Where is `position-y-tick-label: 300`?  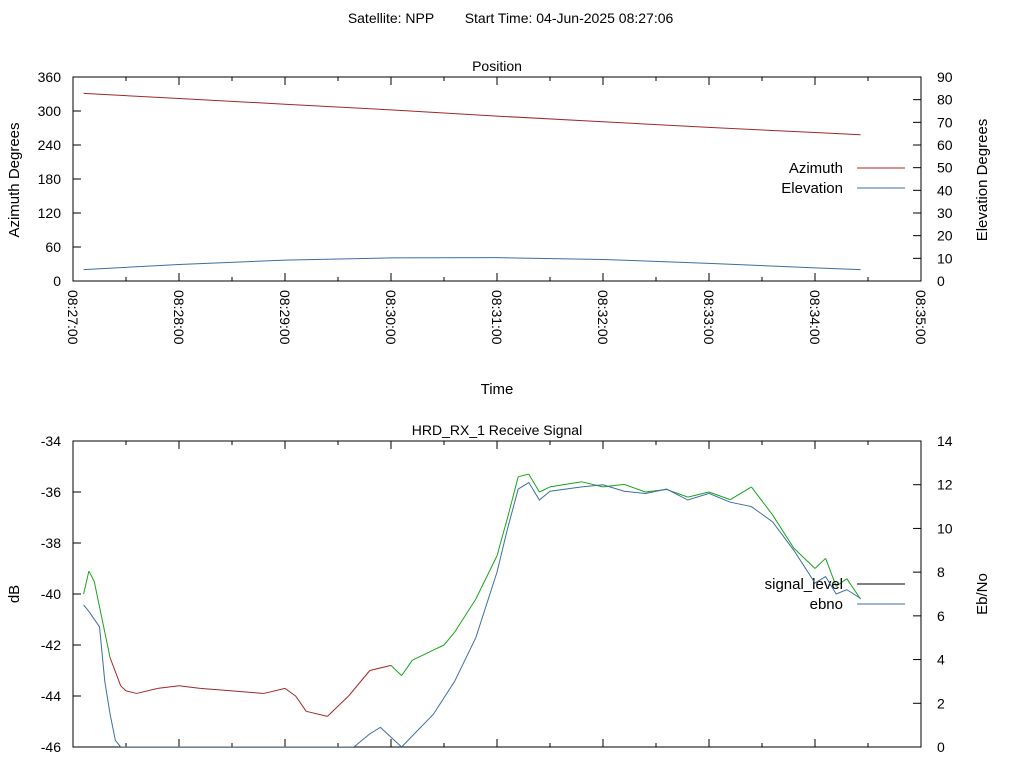 position-y-tick-label: 300 is located at coordinates (50, 111).